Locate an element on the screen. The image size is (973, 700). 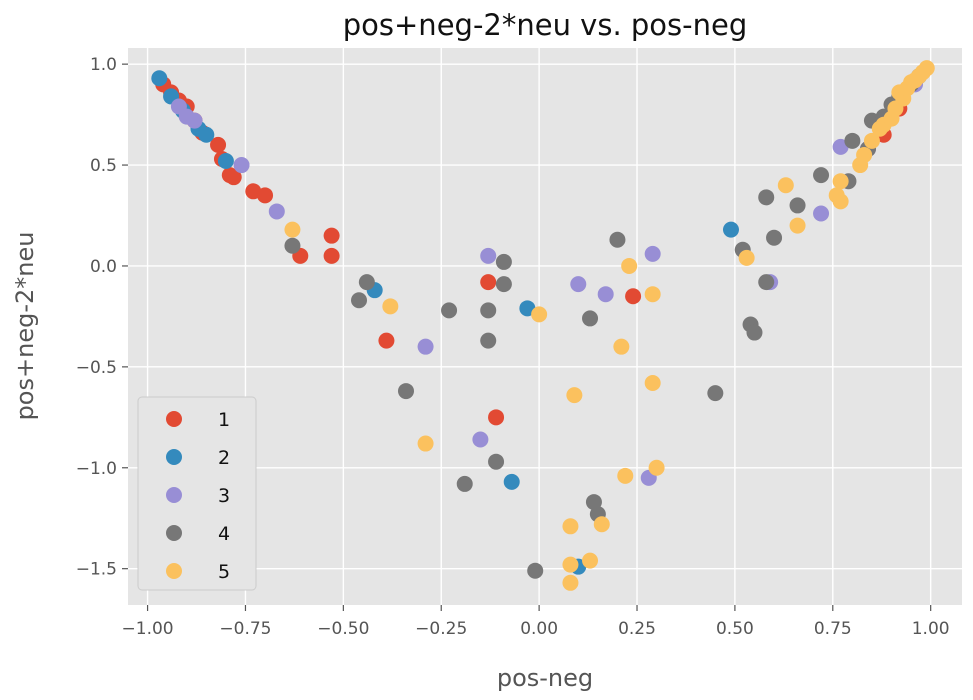
y-tick-label: 0.0 is located at coordinates (103, 267).